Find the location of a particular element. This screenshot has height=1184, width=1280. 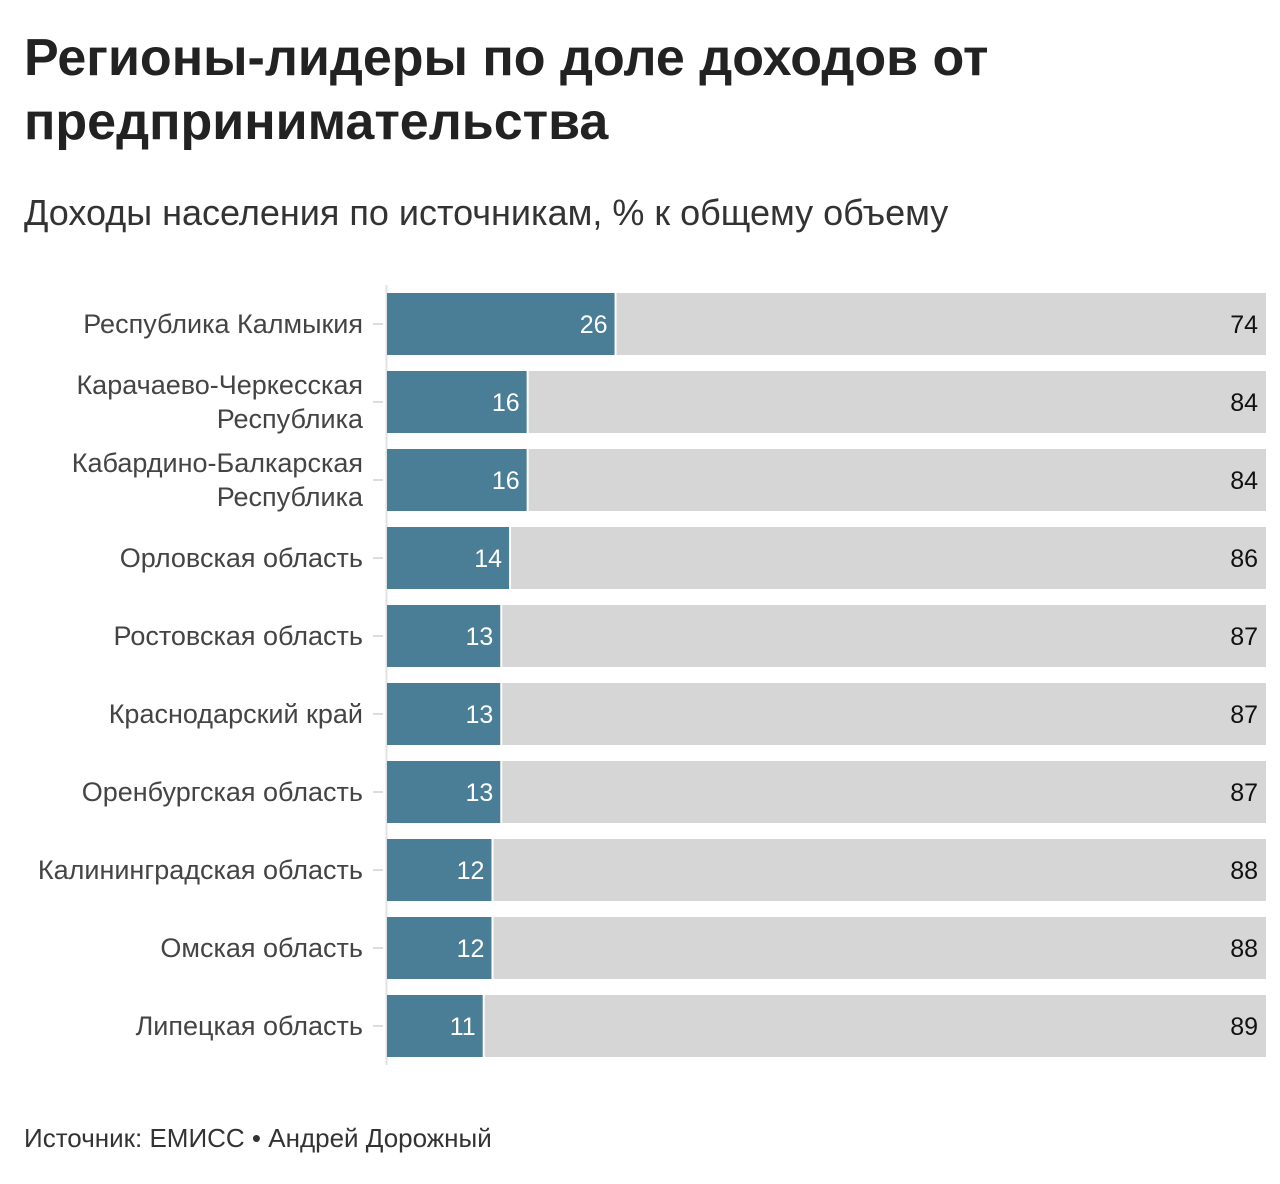

category-label: Республика Калмыкия is located at coordinates (223, 324).